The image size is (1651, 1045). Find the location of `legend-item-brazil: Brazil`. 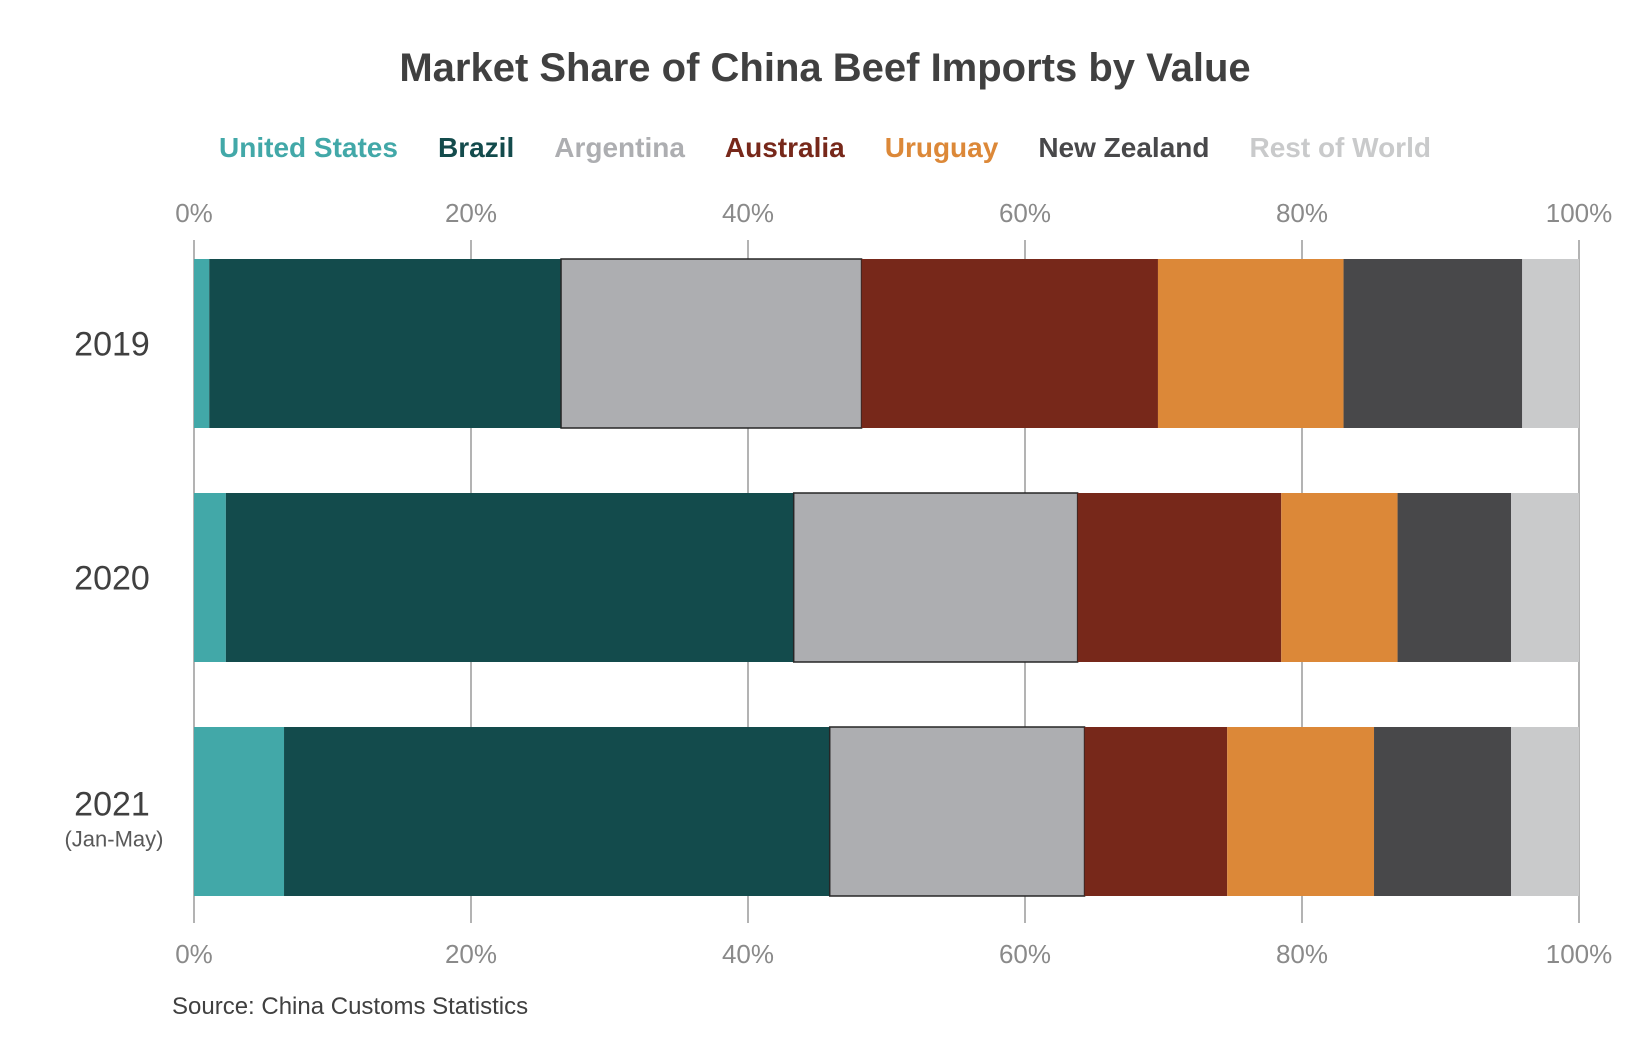

legend-item-brazil: Brazil is located at coordinates (476, 147).